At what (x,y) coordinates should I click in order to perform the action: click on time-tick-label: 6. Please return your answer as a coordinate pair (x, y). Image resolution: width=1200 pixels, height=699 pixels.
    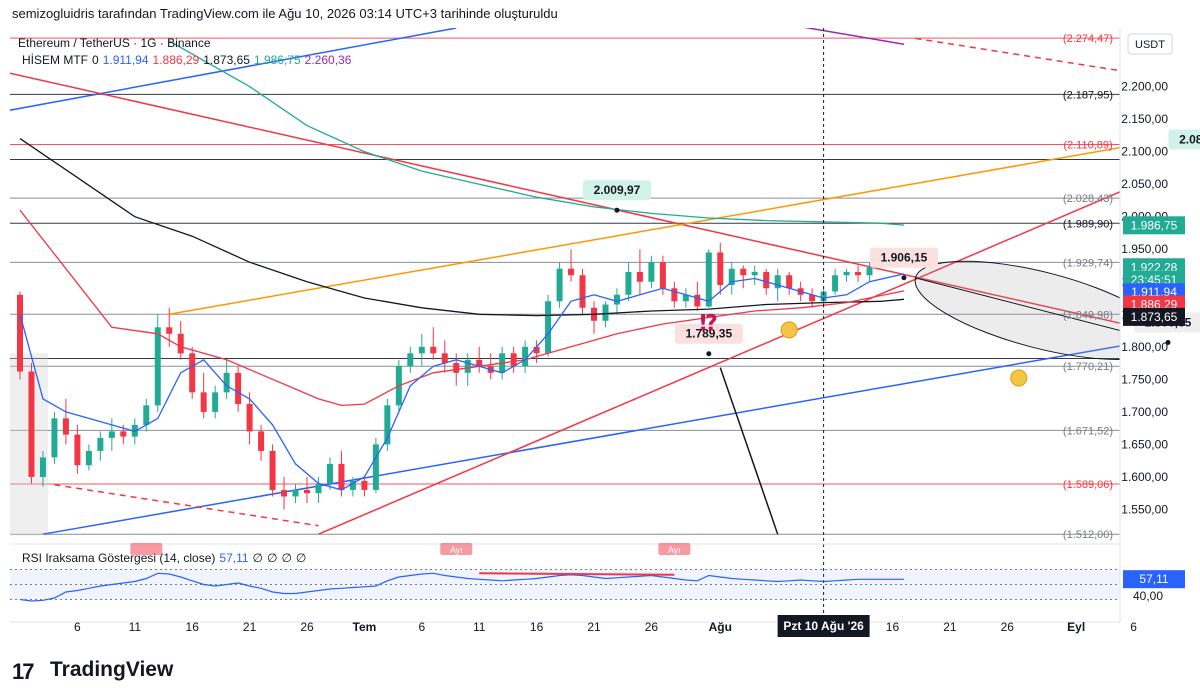
    Looking at the image, I should click on (1133, 627).